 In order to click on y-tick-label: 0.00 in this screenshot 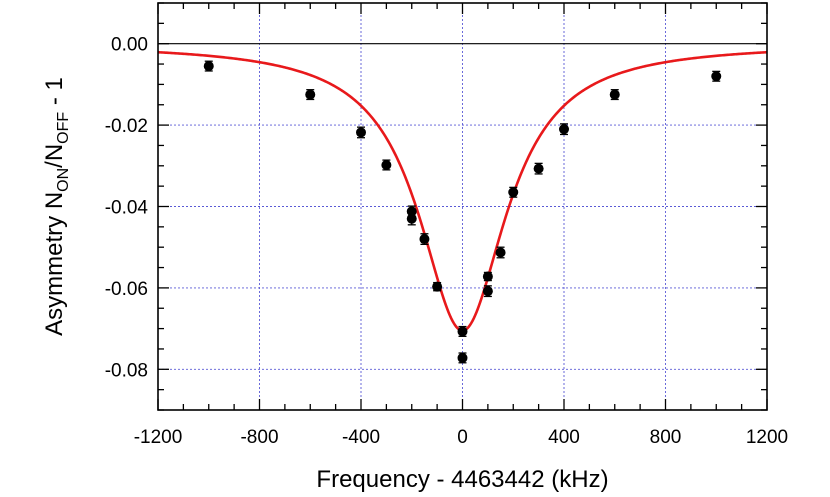, I will do `click(129, 45)`.